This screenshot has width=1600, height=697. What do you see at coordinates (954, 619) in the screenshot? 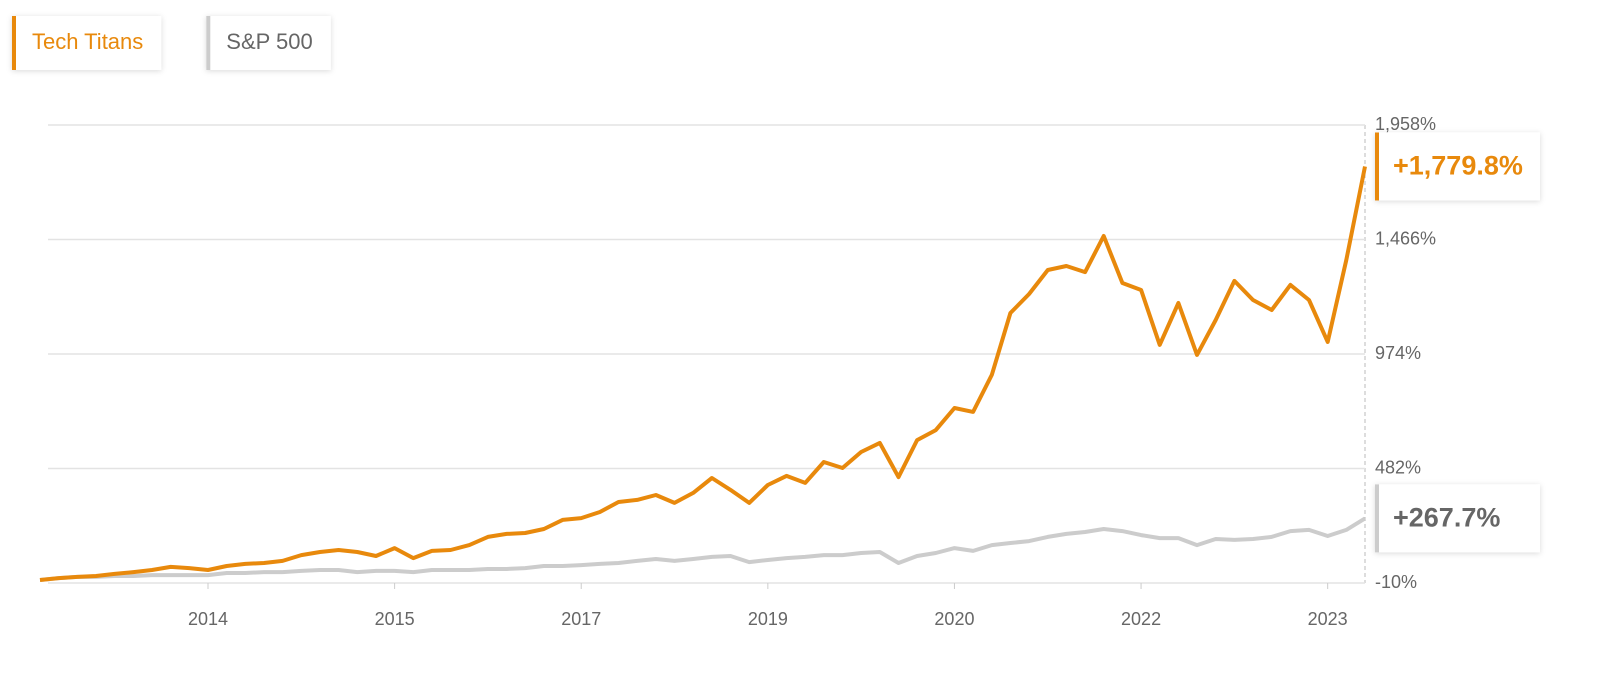
I see `x-tick-label: 2020` at bounding box center [954, 619].